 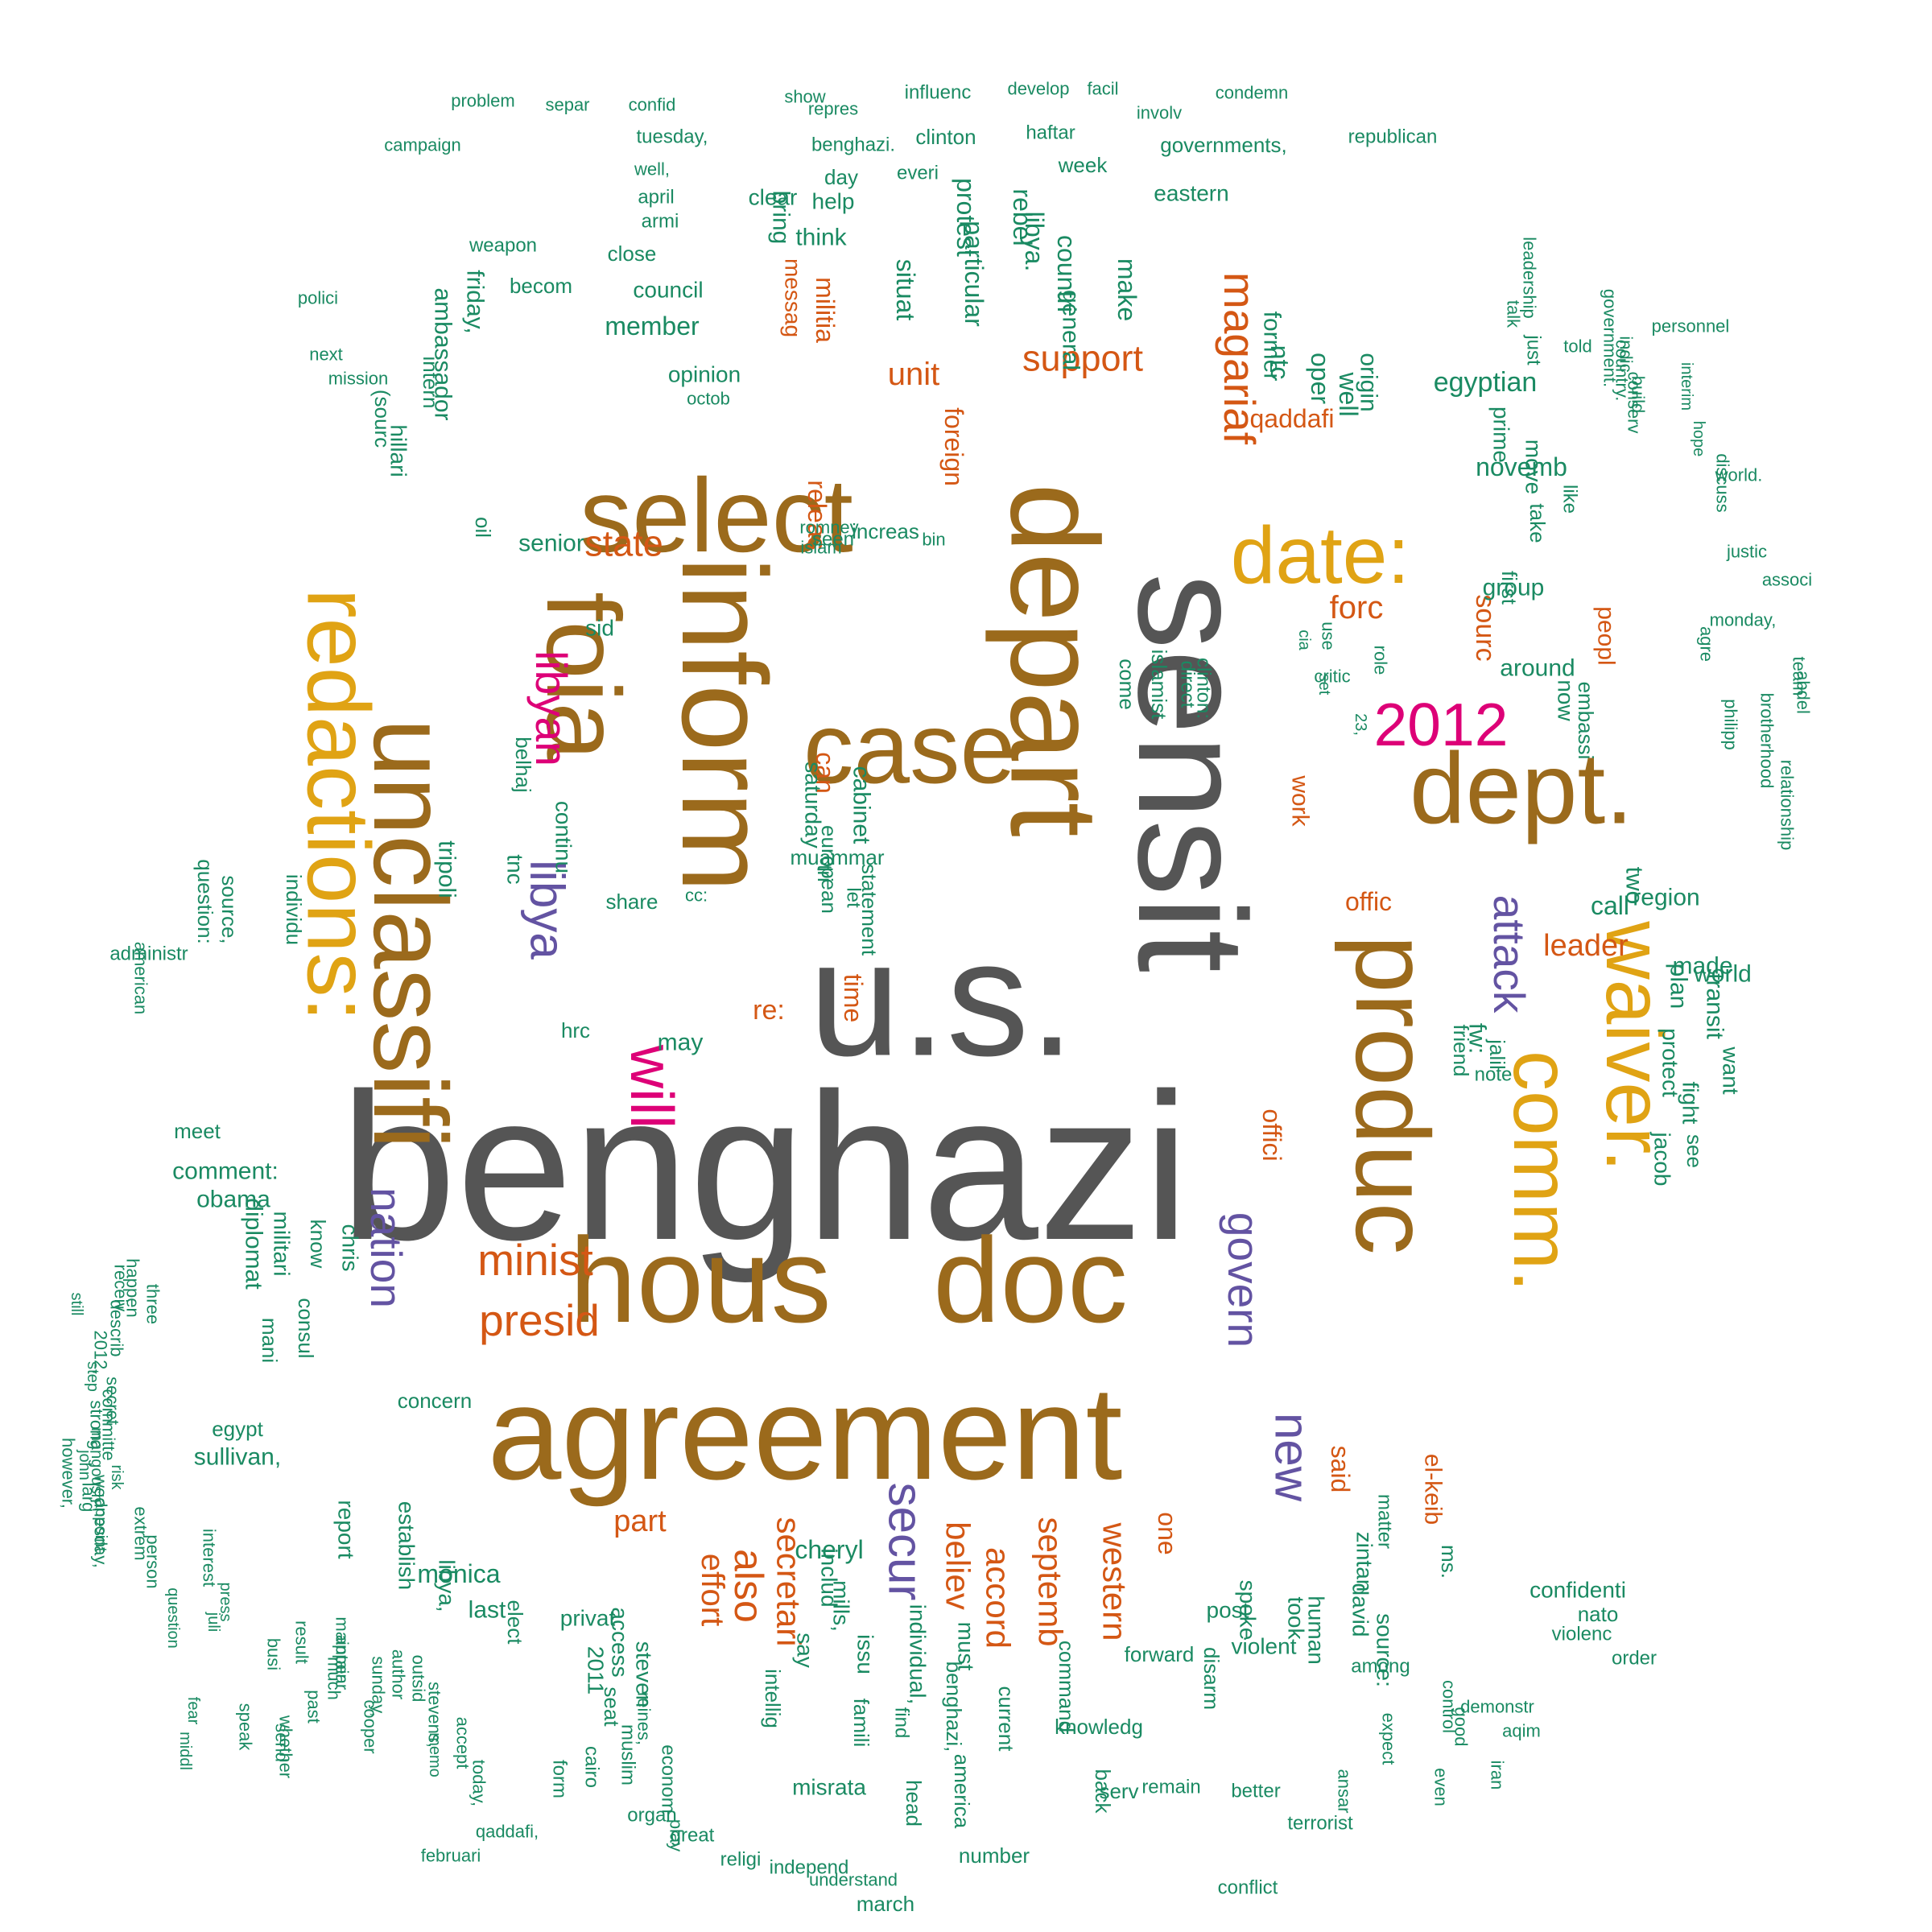 I want to click on word-38: sourc, so click(x=1485, y=627).